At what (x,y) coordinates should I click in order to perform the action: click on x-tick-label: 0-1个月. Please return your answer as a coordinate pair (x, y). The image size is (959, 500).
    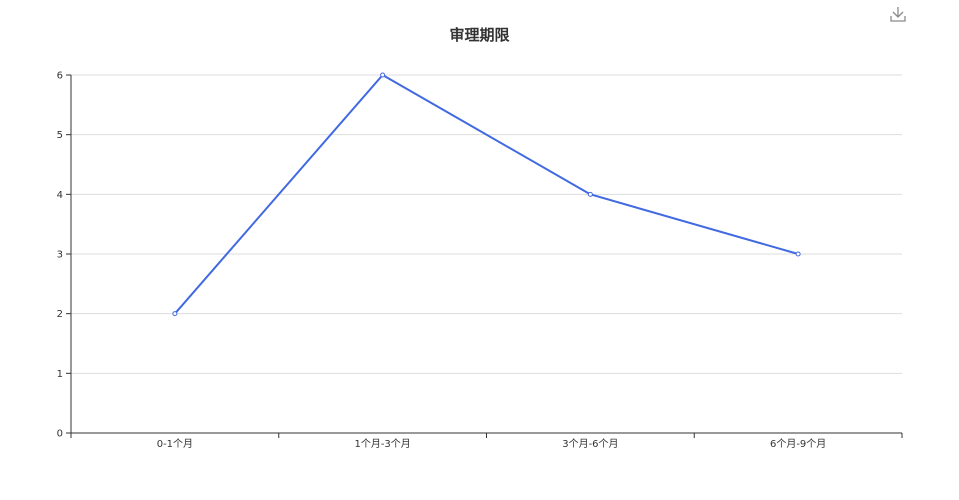
    Looking at the image, I should click on (175, 444).